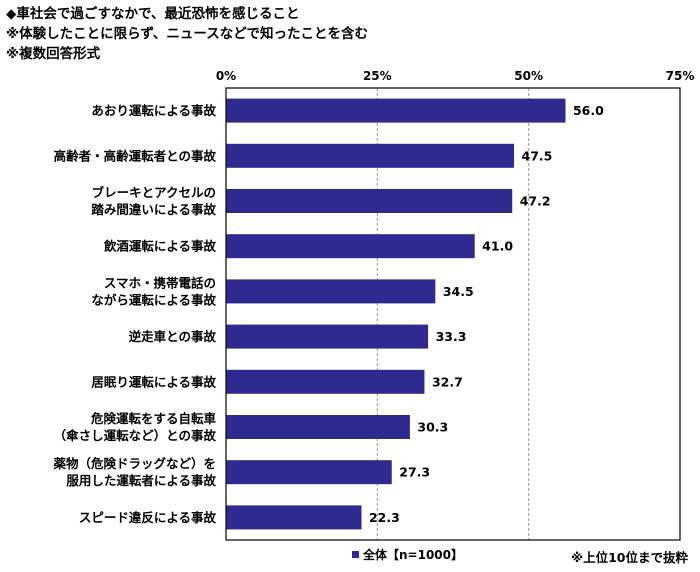 The width and height of the screenshot is (700, 572). What do you see at coordinates (148, 517) in the screenshot?
I see `category-label: スピード違反による事故` at bounding box center [148, 517].